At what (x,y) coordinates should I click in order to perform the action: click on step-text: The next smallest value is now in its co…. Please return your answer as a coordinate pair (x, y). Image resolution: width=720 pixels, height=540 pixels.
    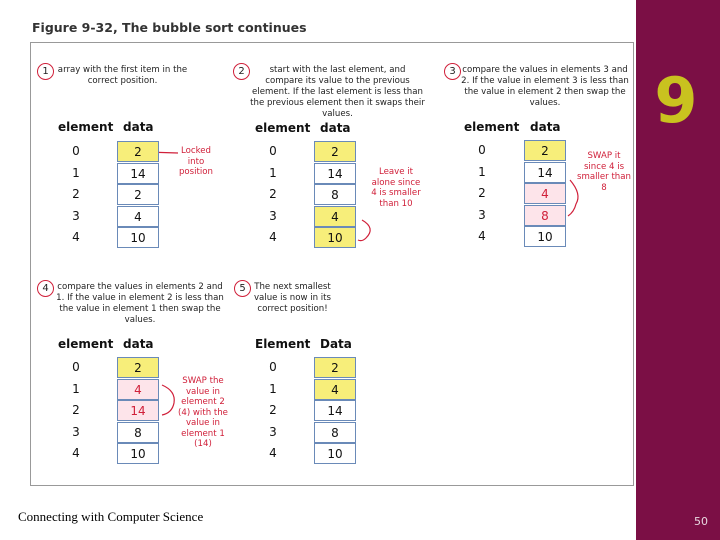
    Looking at the image, I should click on (292, 298).